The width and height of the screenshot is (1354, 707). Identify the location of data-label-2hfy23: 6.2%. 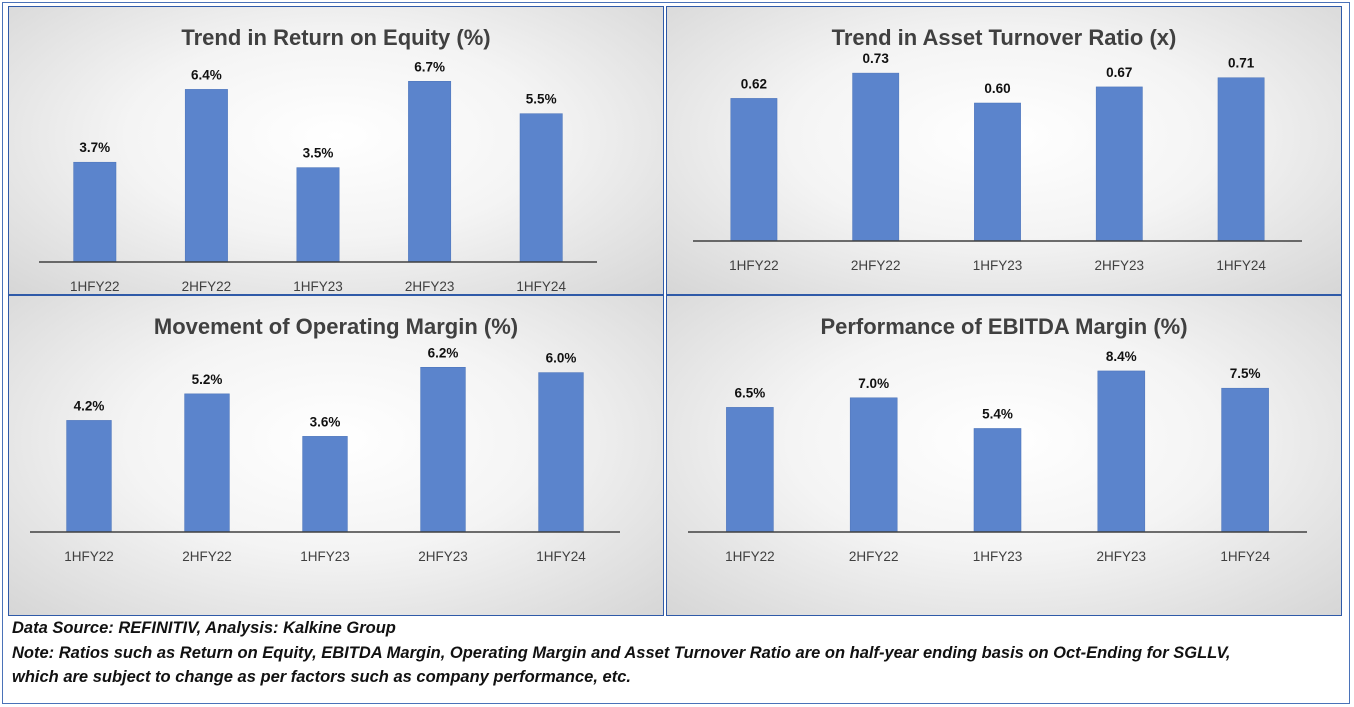
(443, 352).